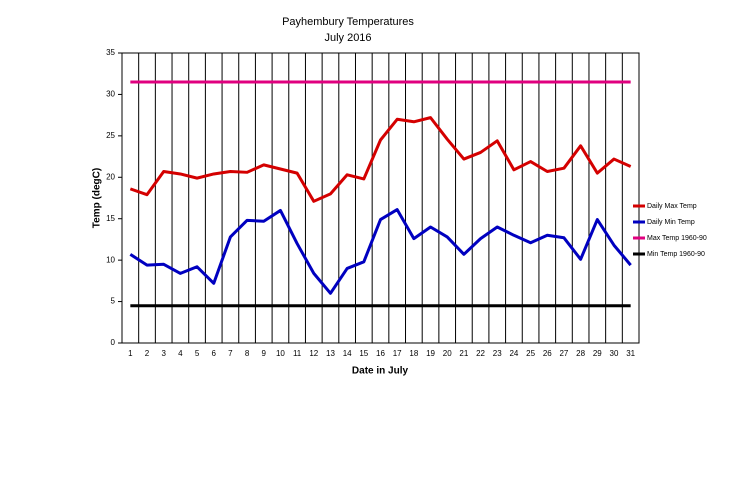  I want to click on y-tick-label: 35, so click(110, 52).